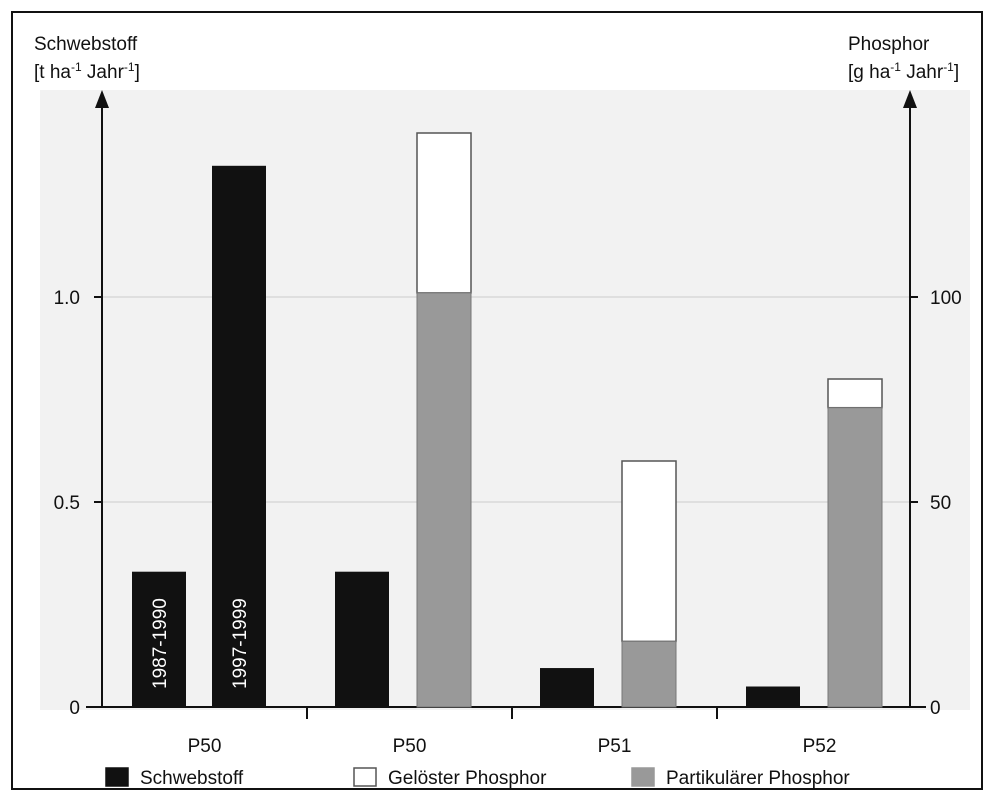 Image resolution: width=994 pixels, height=801 pixels. What do you see at coordinates (946, 298) in the screenshot?
I see `right-tick-label: 100` at bounding box center [946, 298].